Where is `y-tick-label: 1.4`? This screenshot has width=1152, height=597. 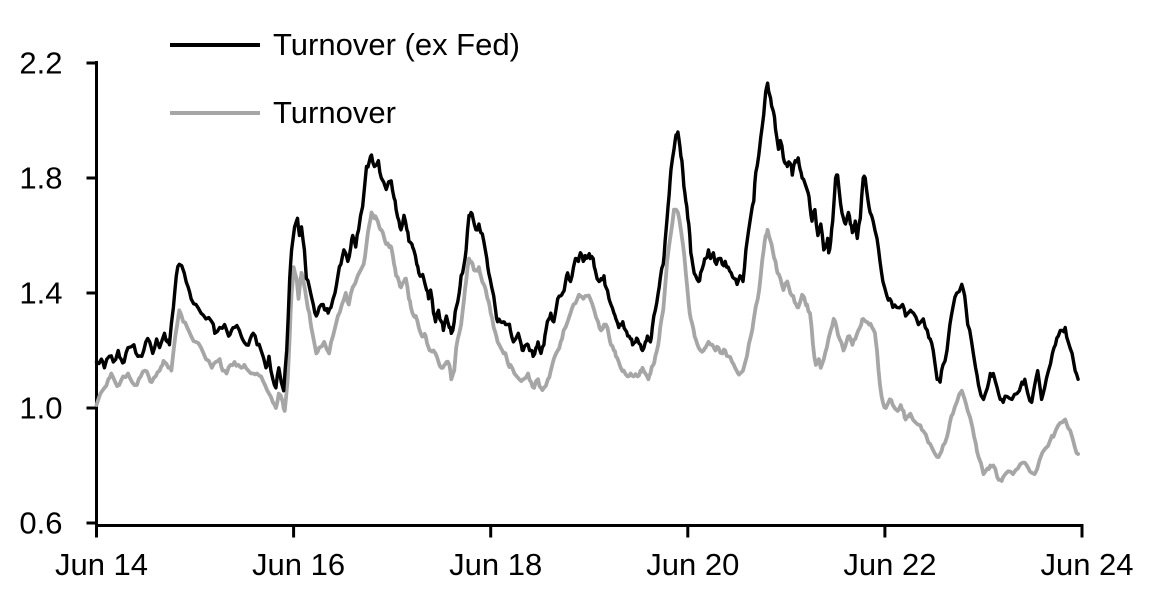
y-tick-label: 1.4 is located at coordinates (40, 293).